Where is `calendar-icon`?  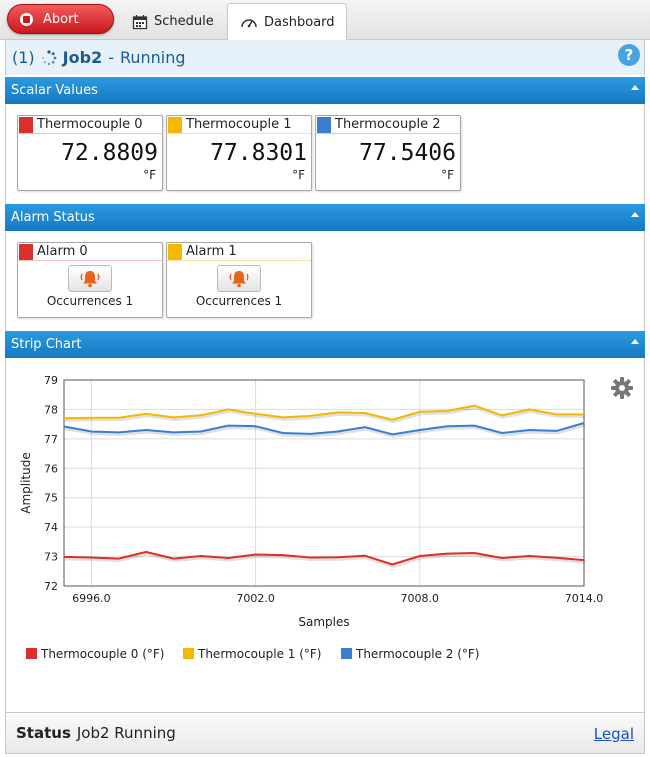 calendar-icon is located at coordinates (140, 21).